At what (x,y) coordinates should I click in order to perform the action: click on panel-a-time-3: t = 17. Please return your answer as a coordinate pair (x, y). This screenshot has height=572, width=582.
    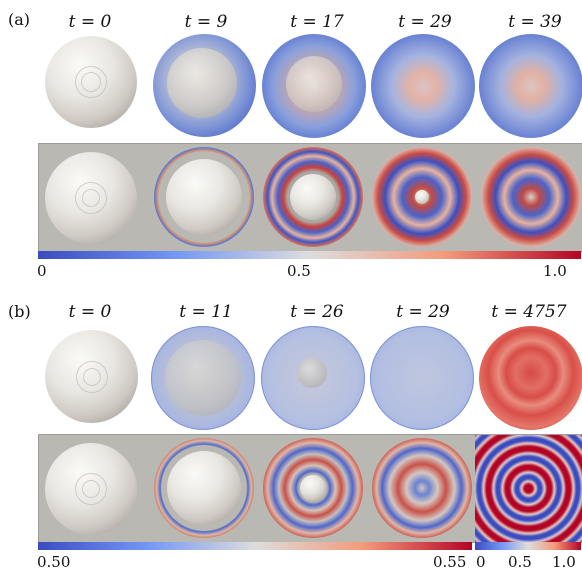
    Looking at the image, I should click on (317, 22).